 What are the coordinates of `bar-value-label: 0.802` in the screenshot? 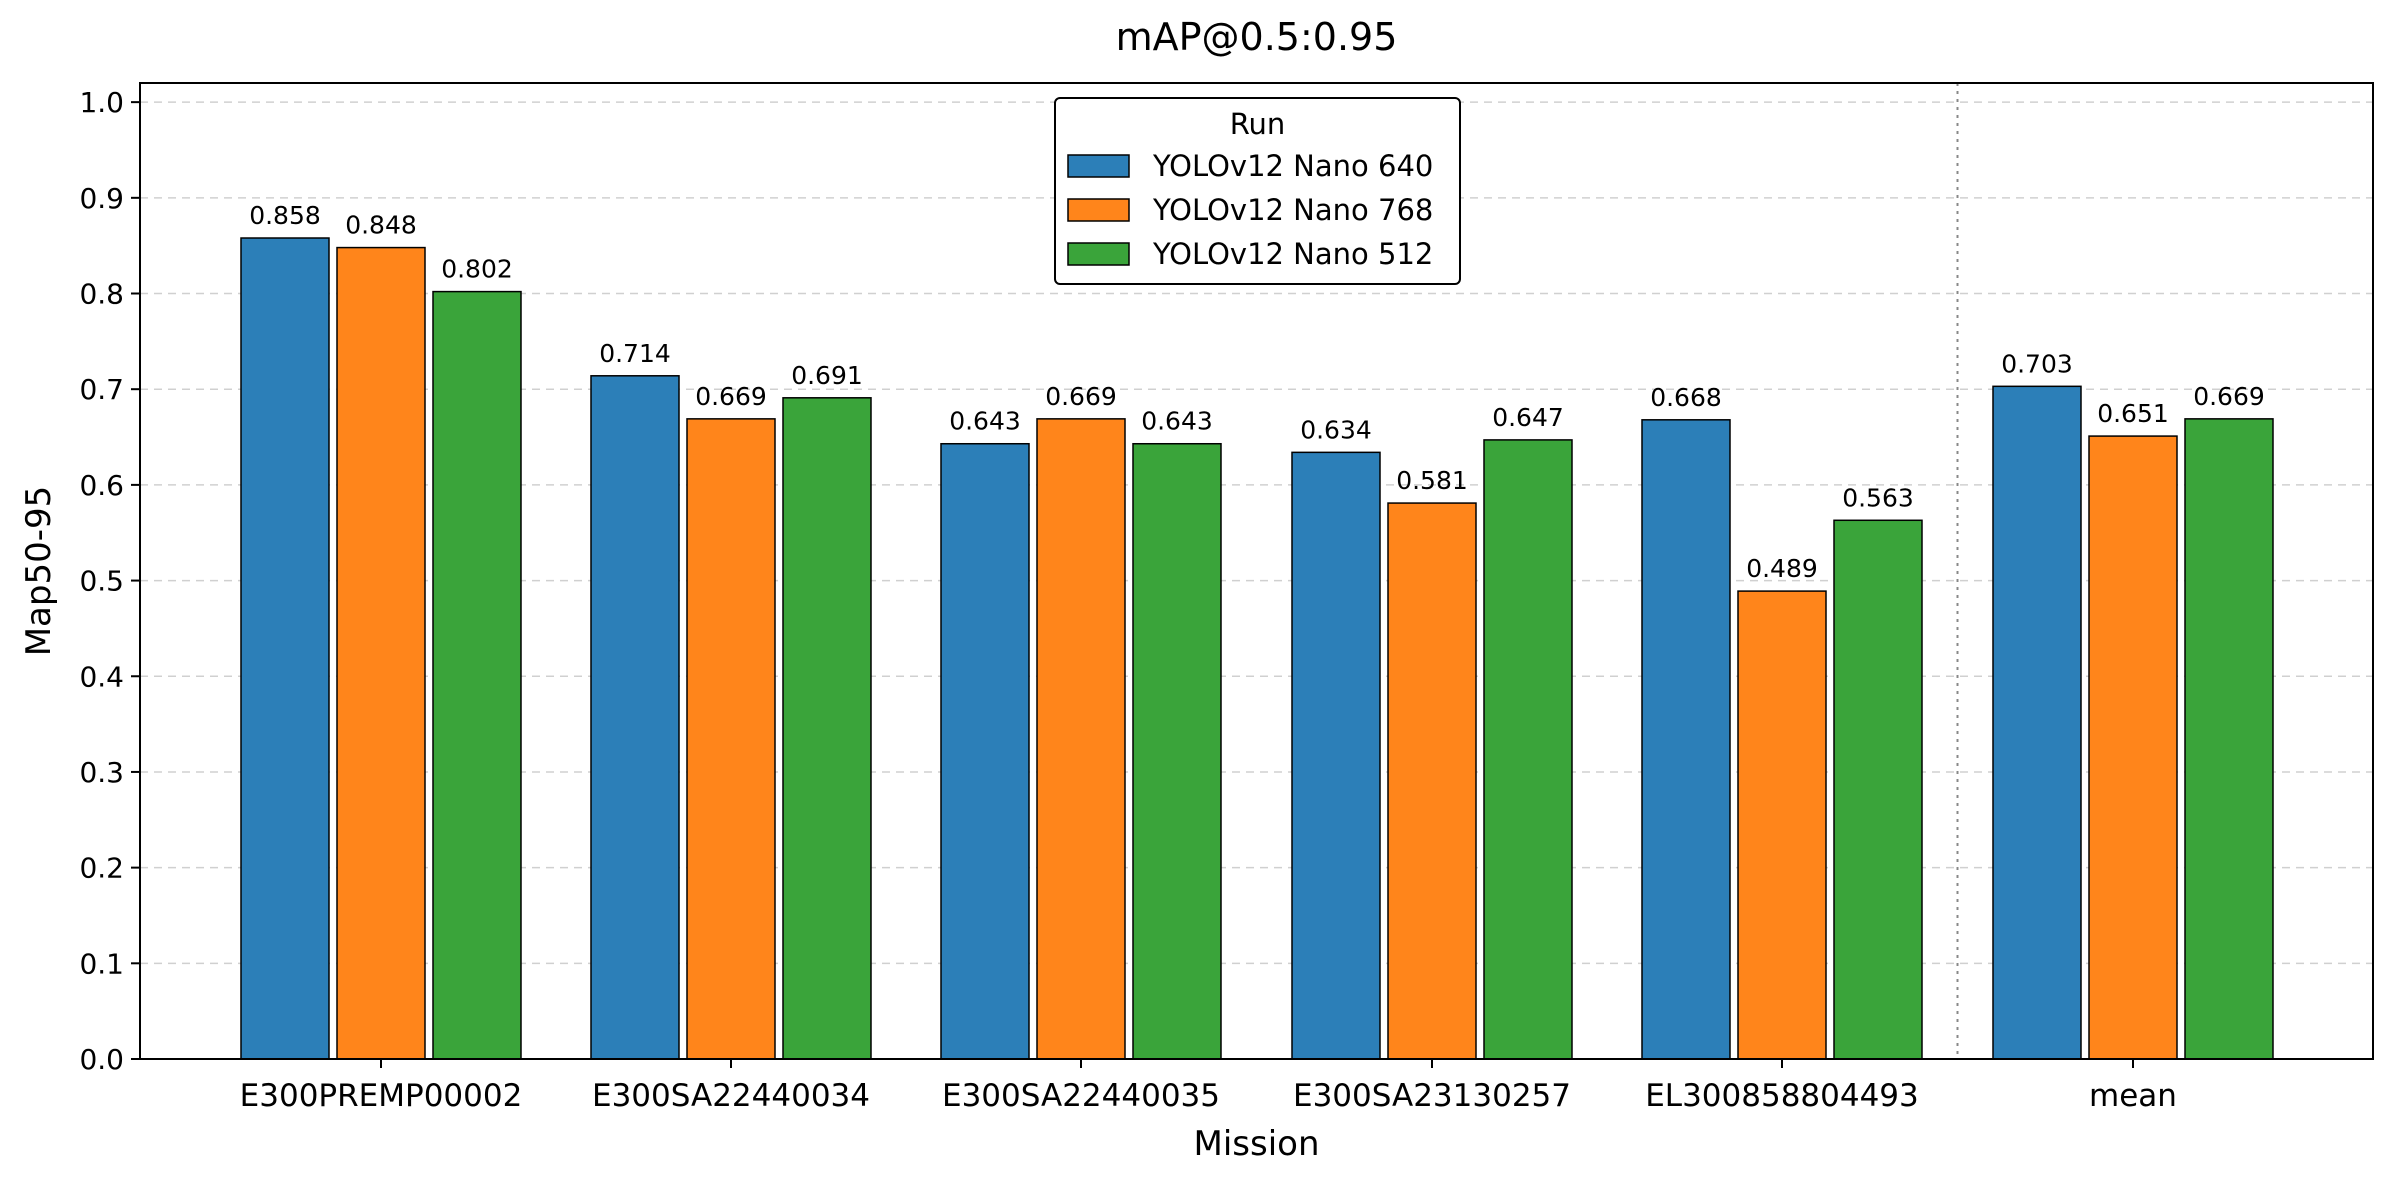 It's located at (477, 269).